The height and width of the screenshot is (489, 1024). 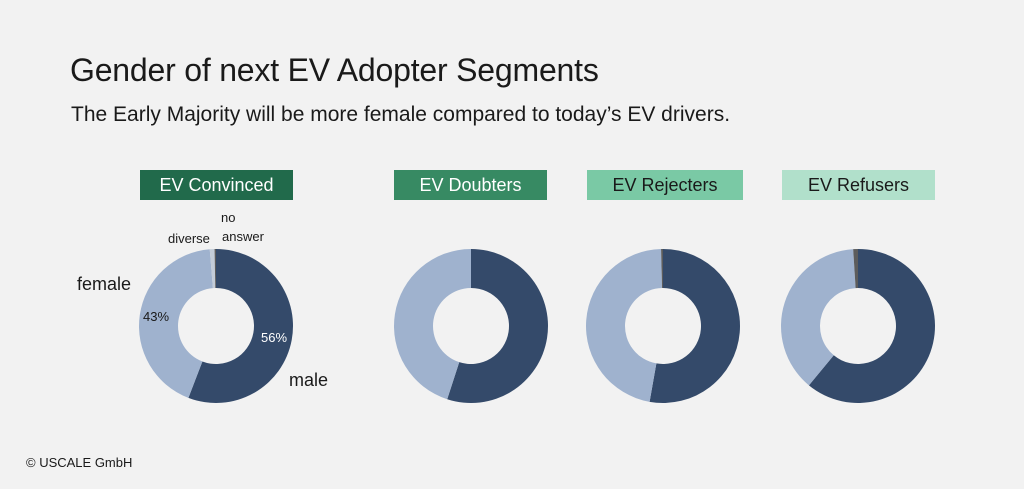 I want to click on page-title: Gender of next EV Adopter Segments, so click(x=334, y=70).